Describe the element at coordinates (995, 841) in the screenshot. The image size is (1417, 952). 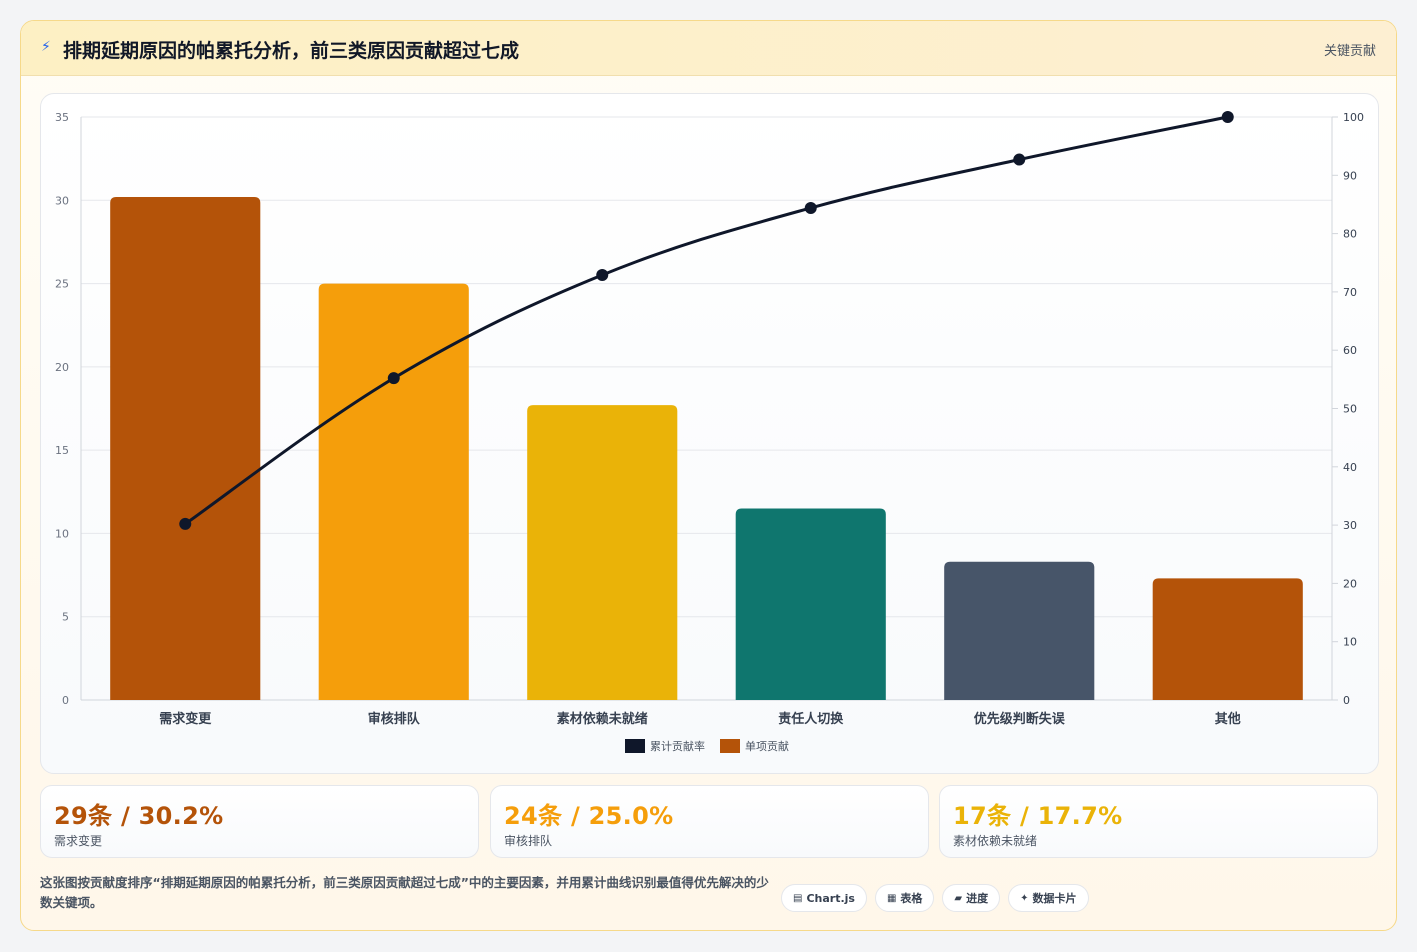
I see `stat-label: 素材依赖未就绪` at that location.